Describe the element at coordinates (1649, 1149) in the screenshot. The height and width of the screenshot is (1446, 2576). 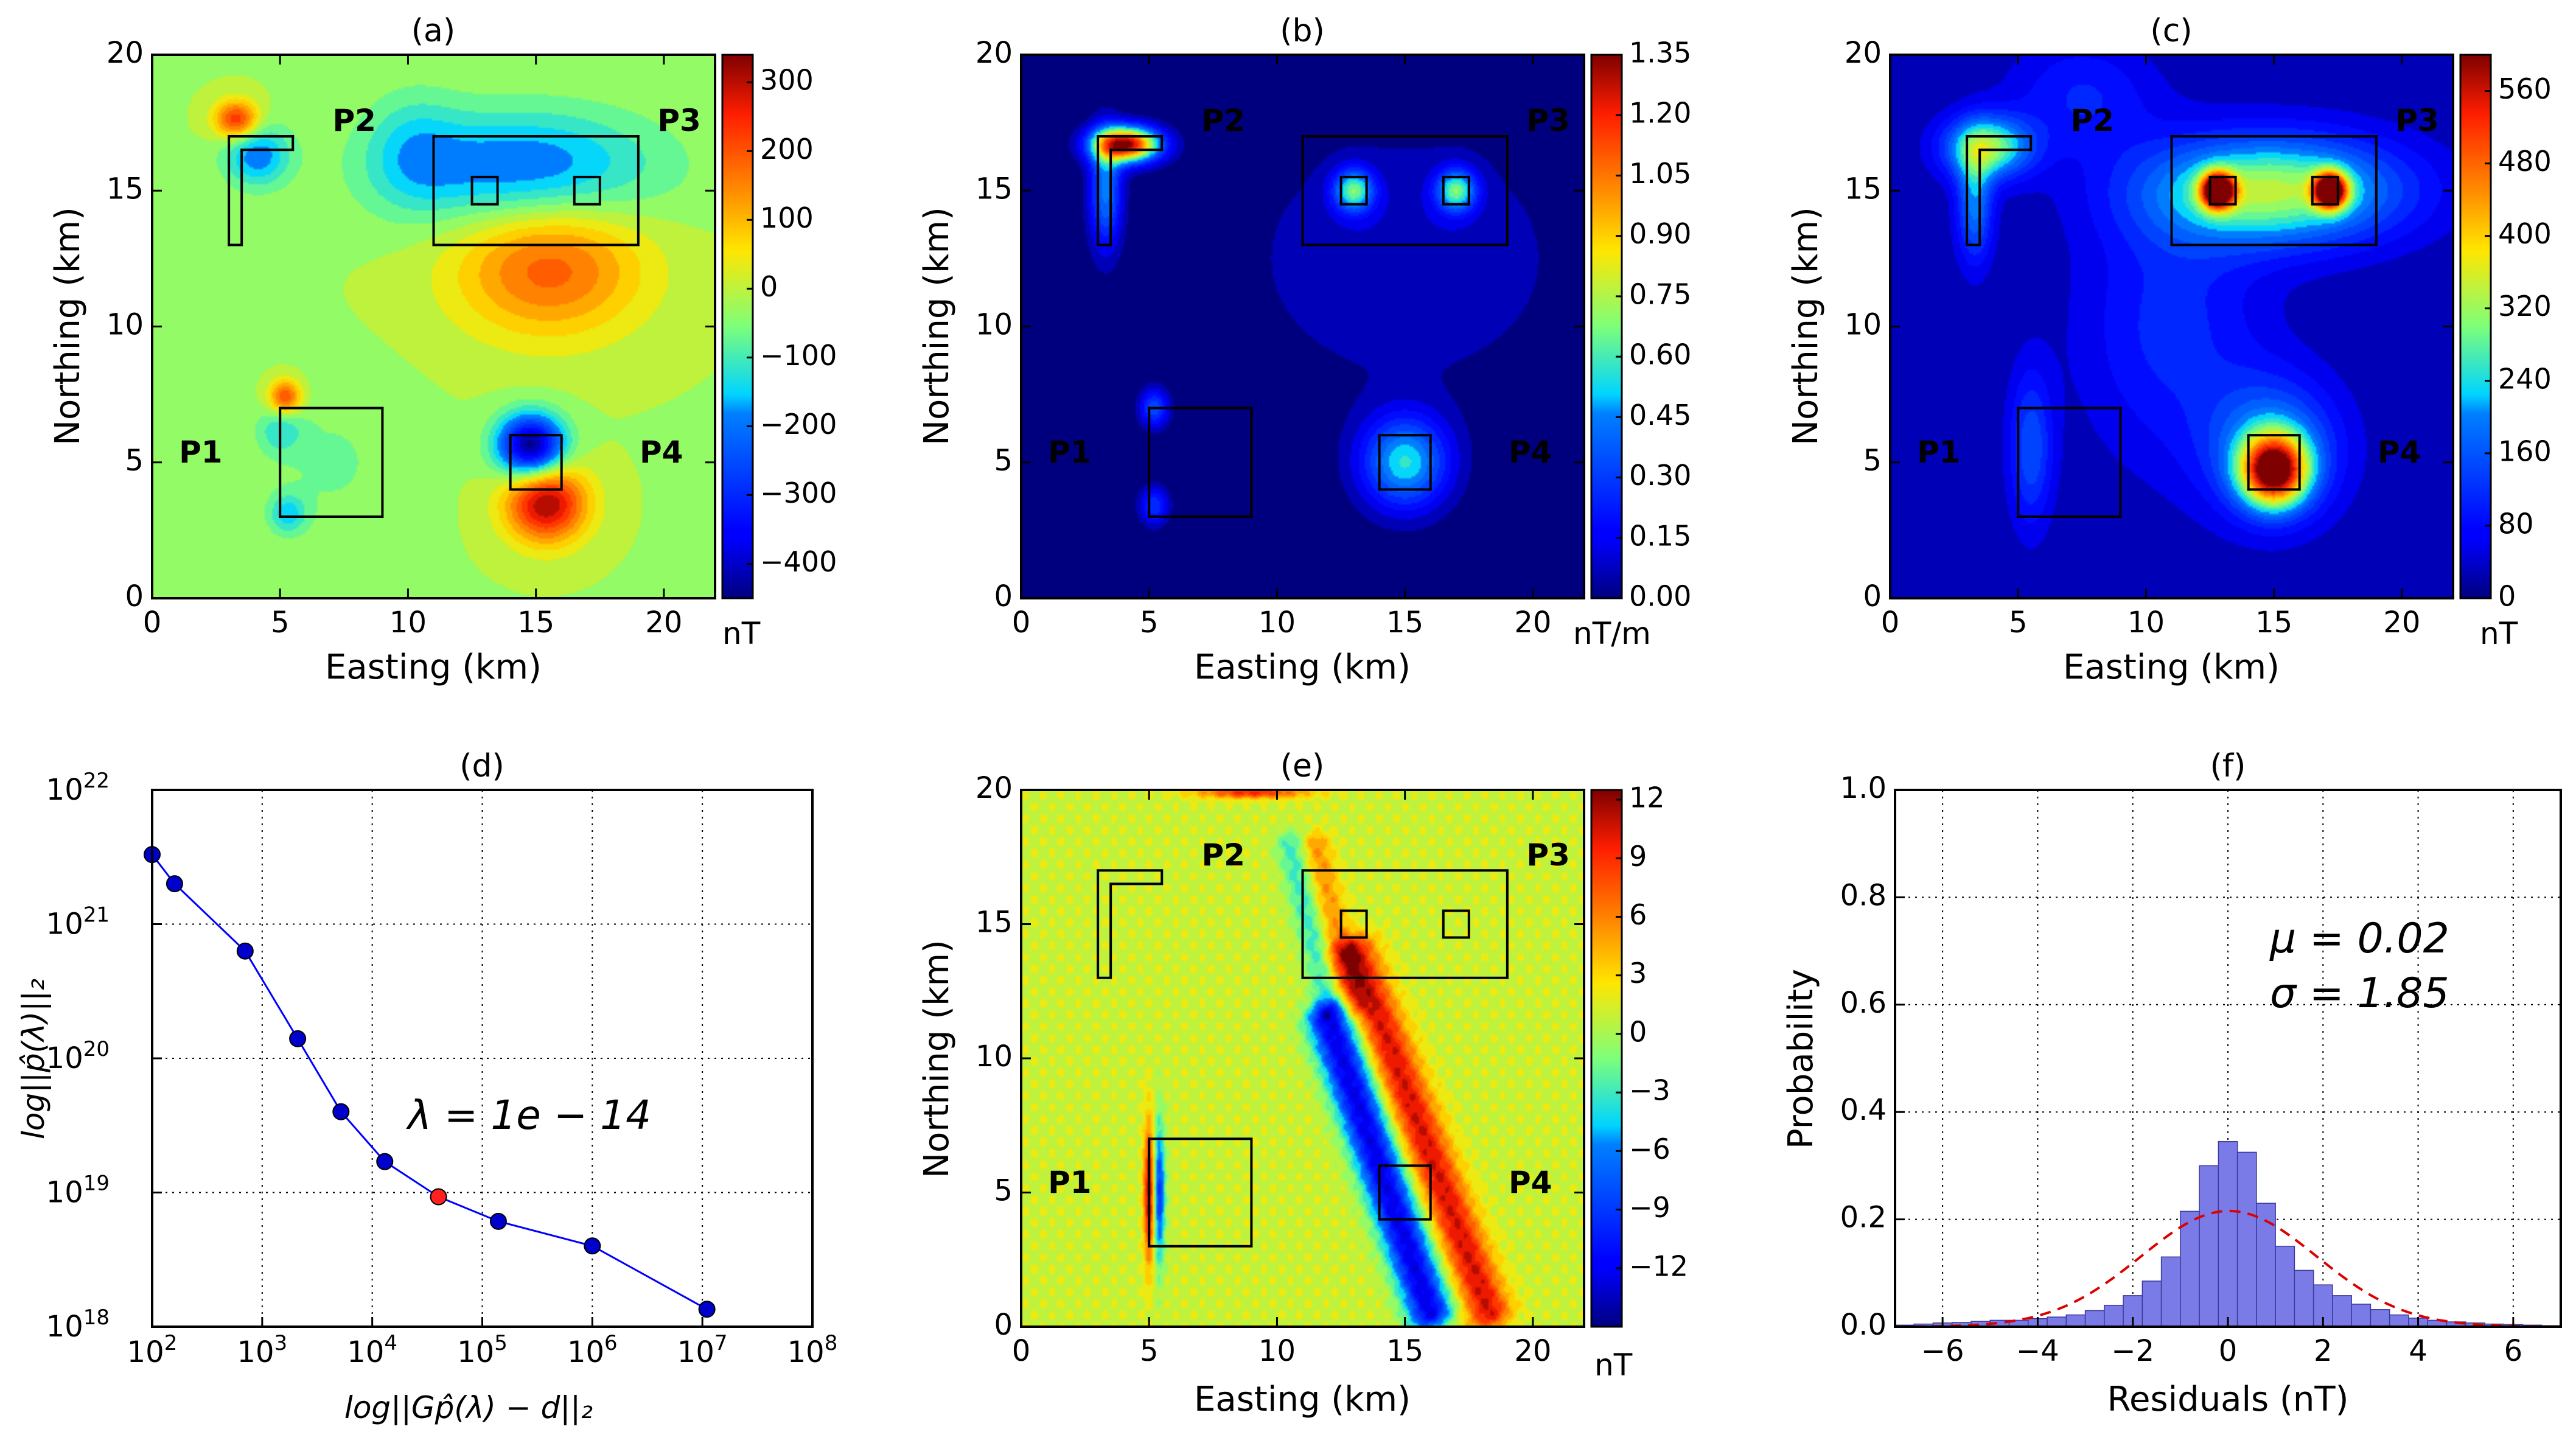
I see `colorbar-tick-label: −6` at that location.